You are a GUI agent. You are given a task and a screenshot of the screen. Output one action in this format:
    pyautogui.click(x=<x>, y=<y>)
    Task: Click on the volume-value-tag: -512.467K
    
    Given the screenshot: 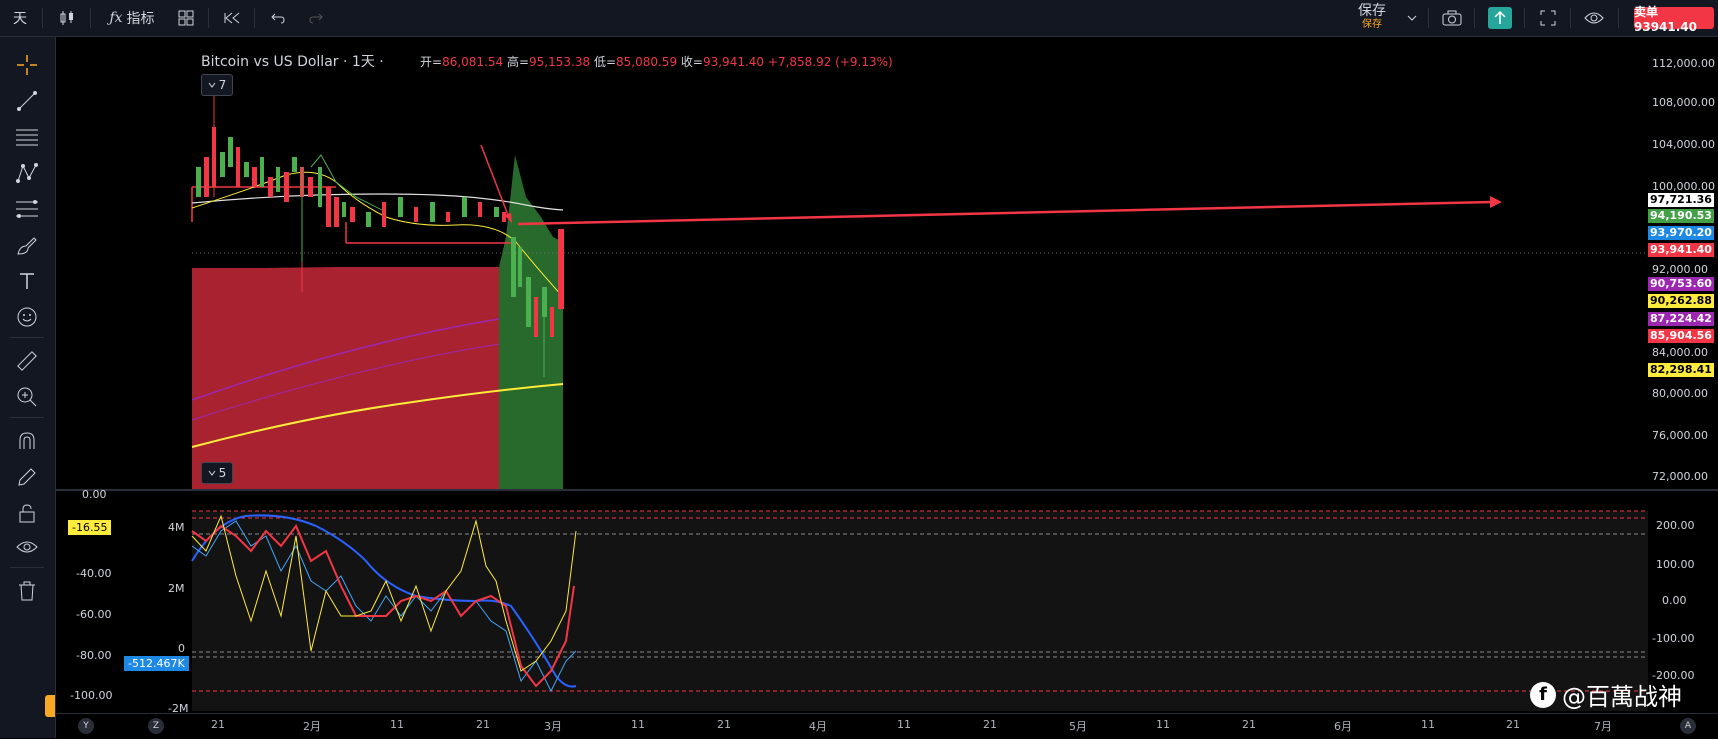 What is the action you would take?
    pyautogui.click(x=156, y=663)
    